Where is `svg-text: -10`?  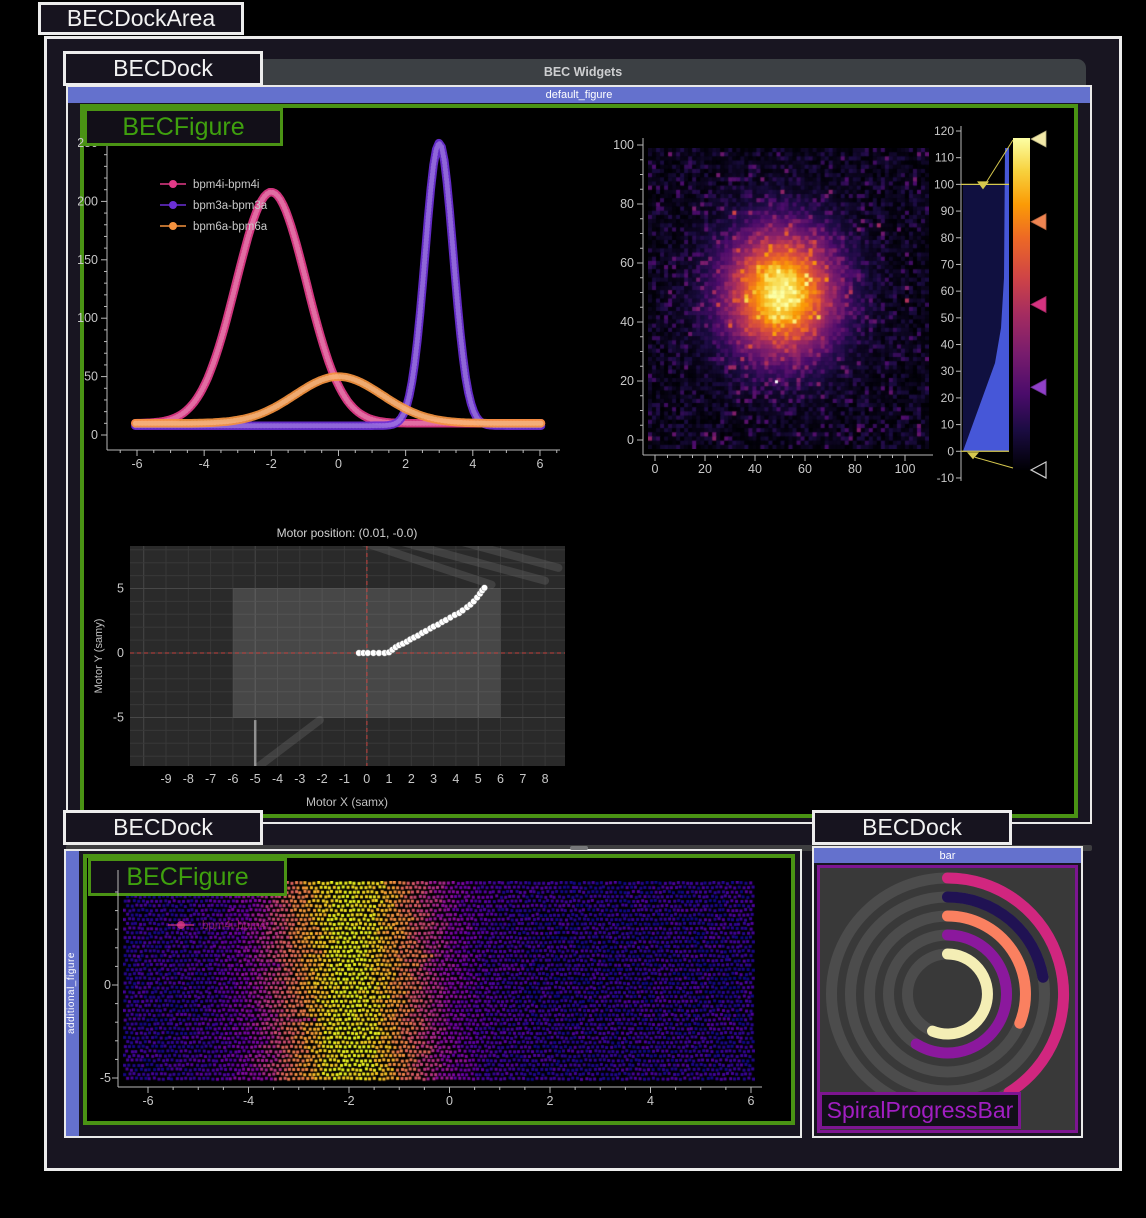 svg-text: -10 is located at coordinates (946, 478).